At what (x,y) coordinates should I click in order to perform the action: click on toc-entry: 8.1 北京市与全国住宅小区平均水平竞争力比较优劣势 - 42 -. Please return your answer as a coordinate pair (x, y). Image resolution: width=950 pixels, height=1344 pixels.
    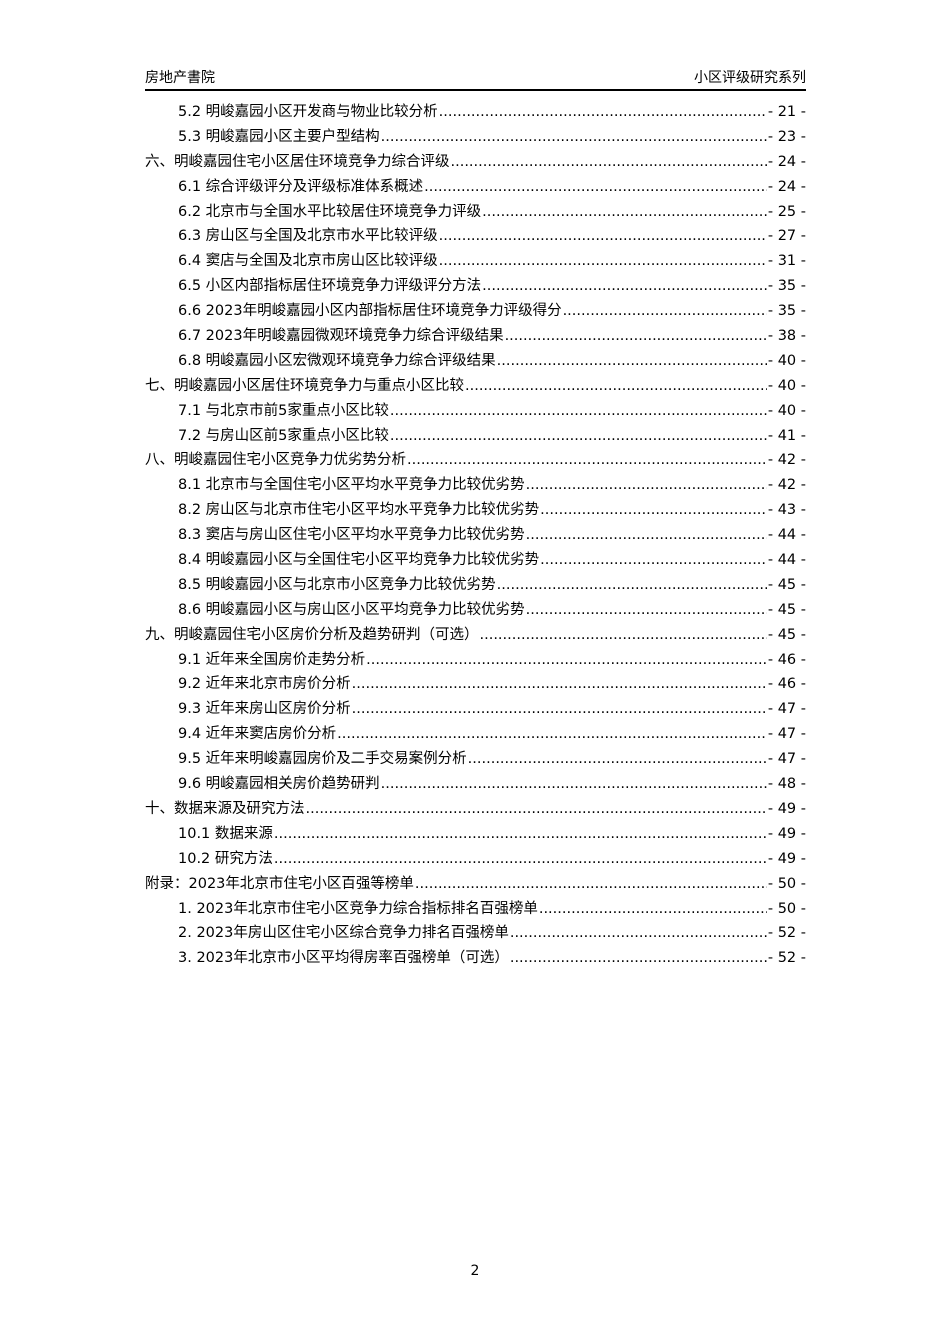
    Looking at the image, I should click on (475, 485).